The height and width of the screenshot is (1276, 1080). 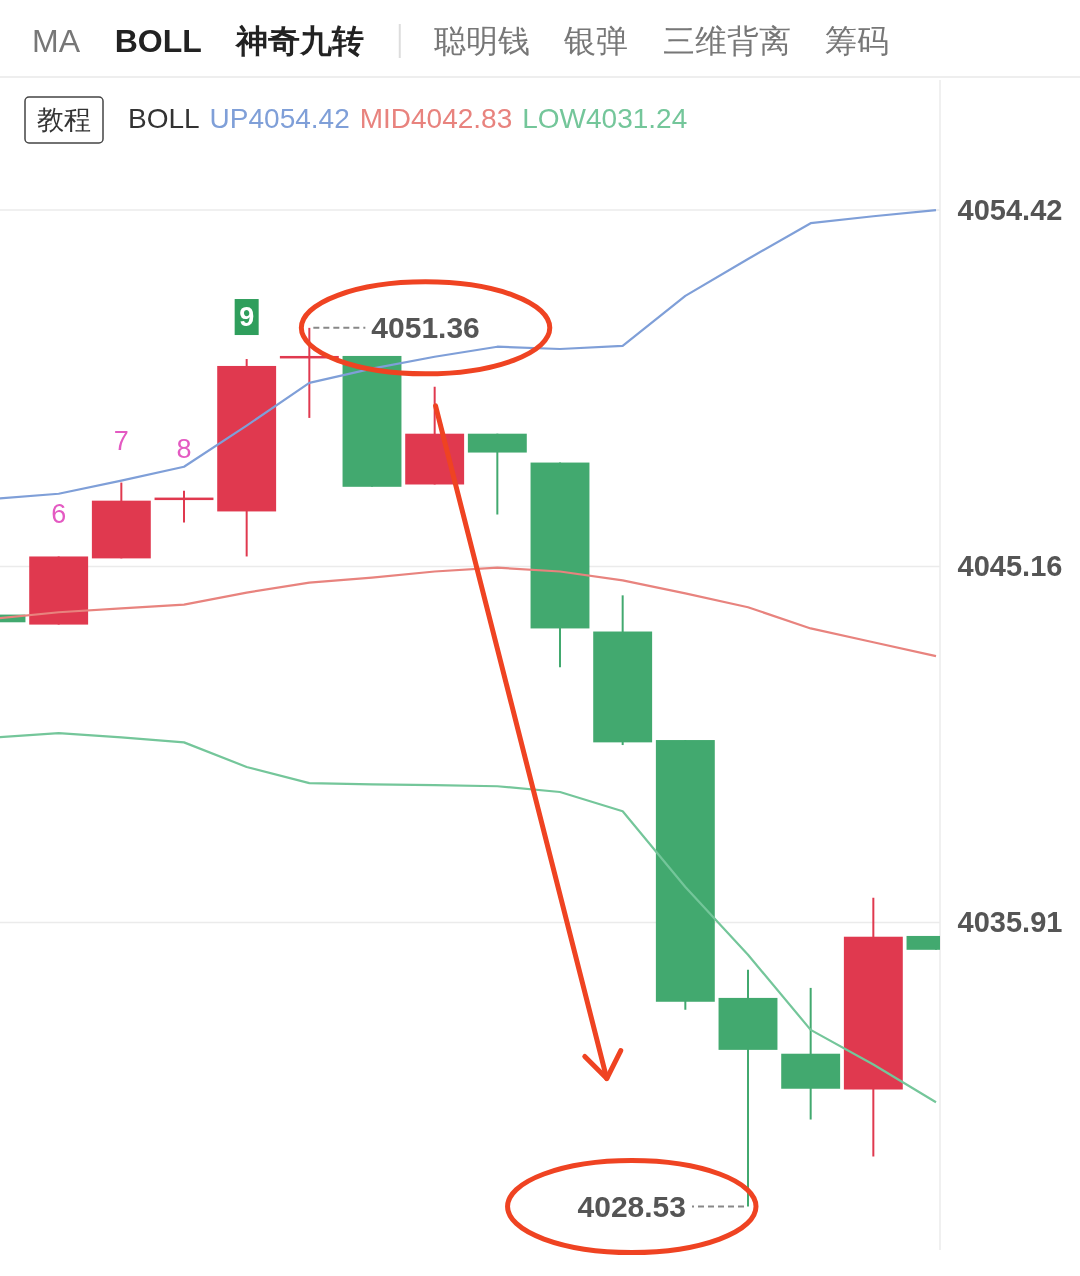 I want to click on y-tick-label: 4054.42, so click(x=1010, y=210).